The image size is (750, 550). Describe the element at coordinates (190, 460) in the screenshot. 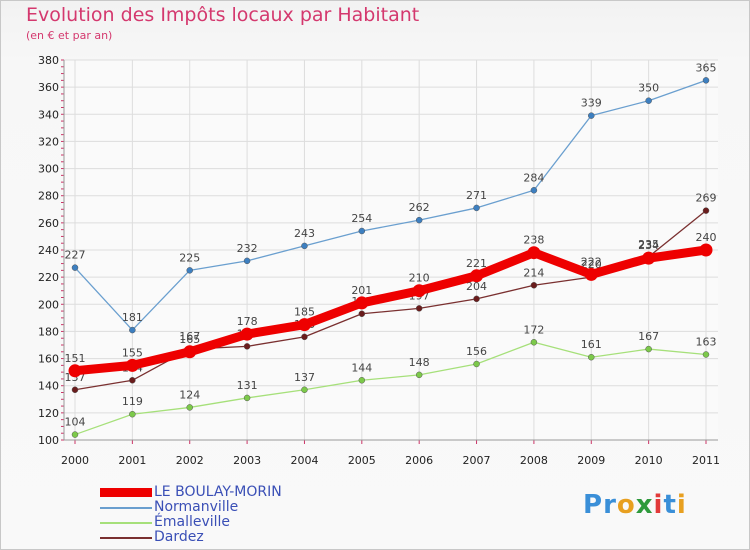

I see `x-tick-label: 2002` at that location.